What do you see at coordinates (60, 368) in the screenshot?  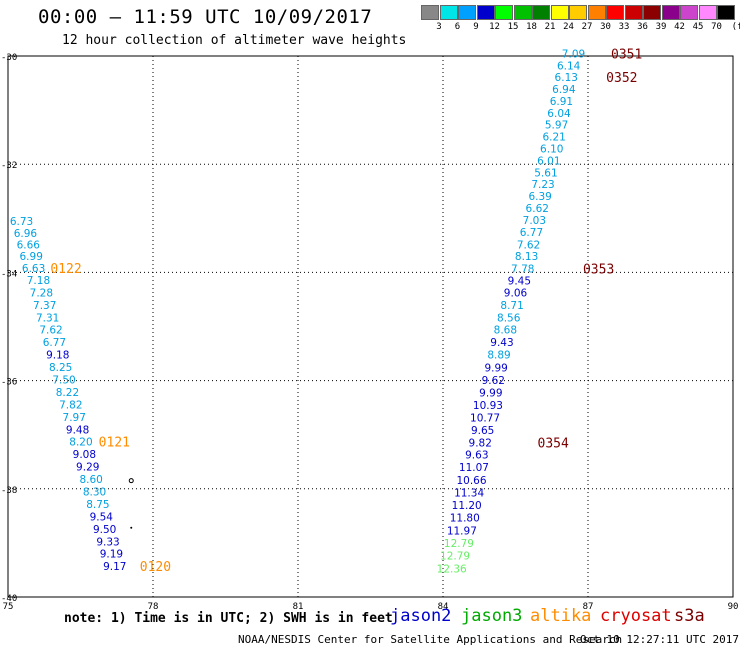 I see `wave-height-value: 8.25` at bounding box center [60, 368].